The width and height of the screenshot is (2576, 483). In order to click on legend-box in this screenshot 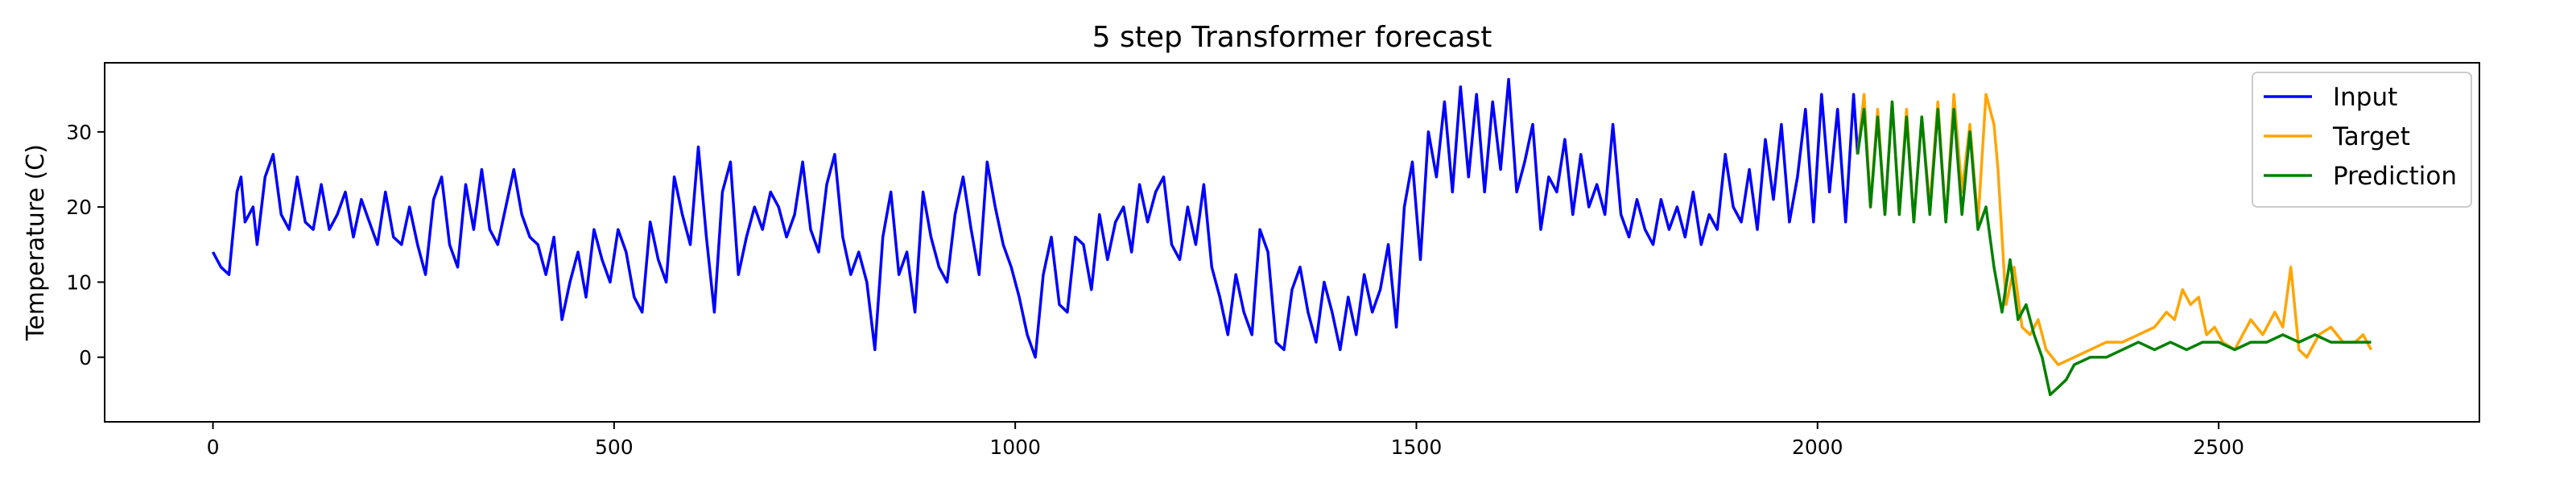, I will do `click(2362, 140)`.